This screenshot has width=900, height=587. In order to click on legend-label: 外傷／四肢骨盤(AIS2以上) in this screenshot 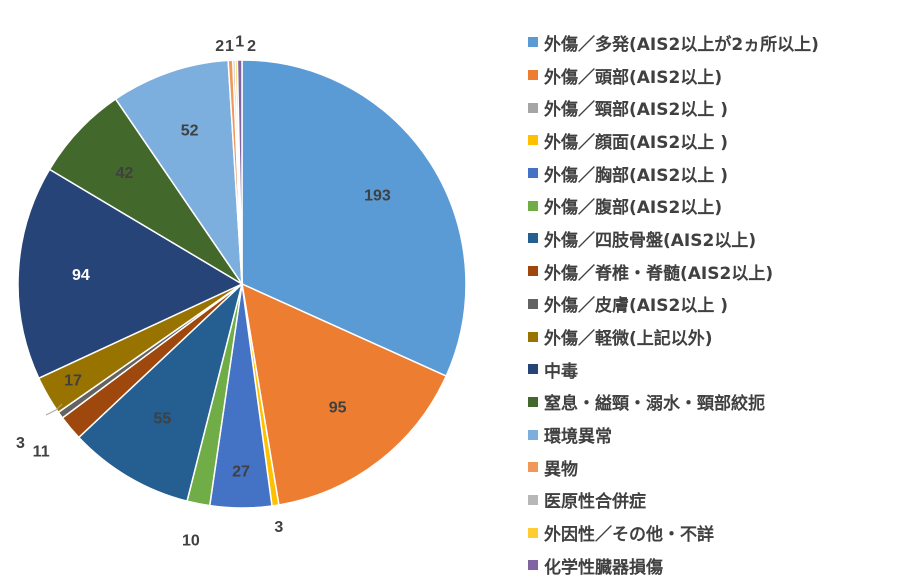, I will do `click(650, 240)`.